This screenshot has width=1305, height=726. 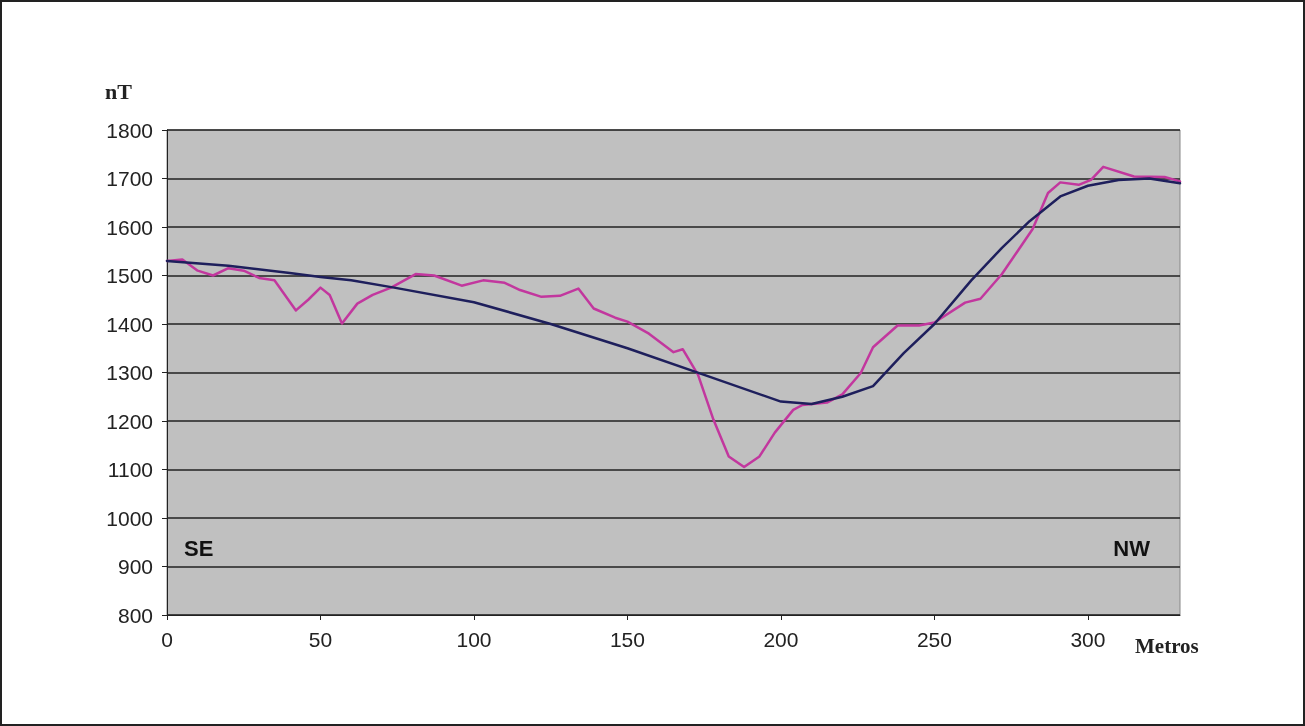 I want to click on y-tick-label: 800, so click(x=135, y=615).